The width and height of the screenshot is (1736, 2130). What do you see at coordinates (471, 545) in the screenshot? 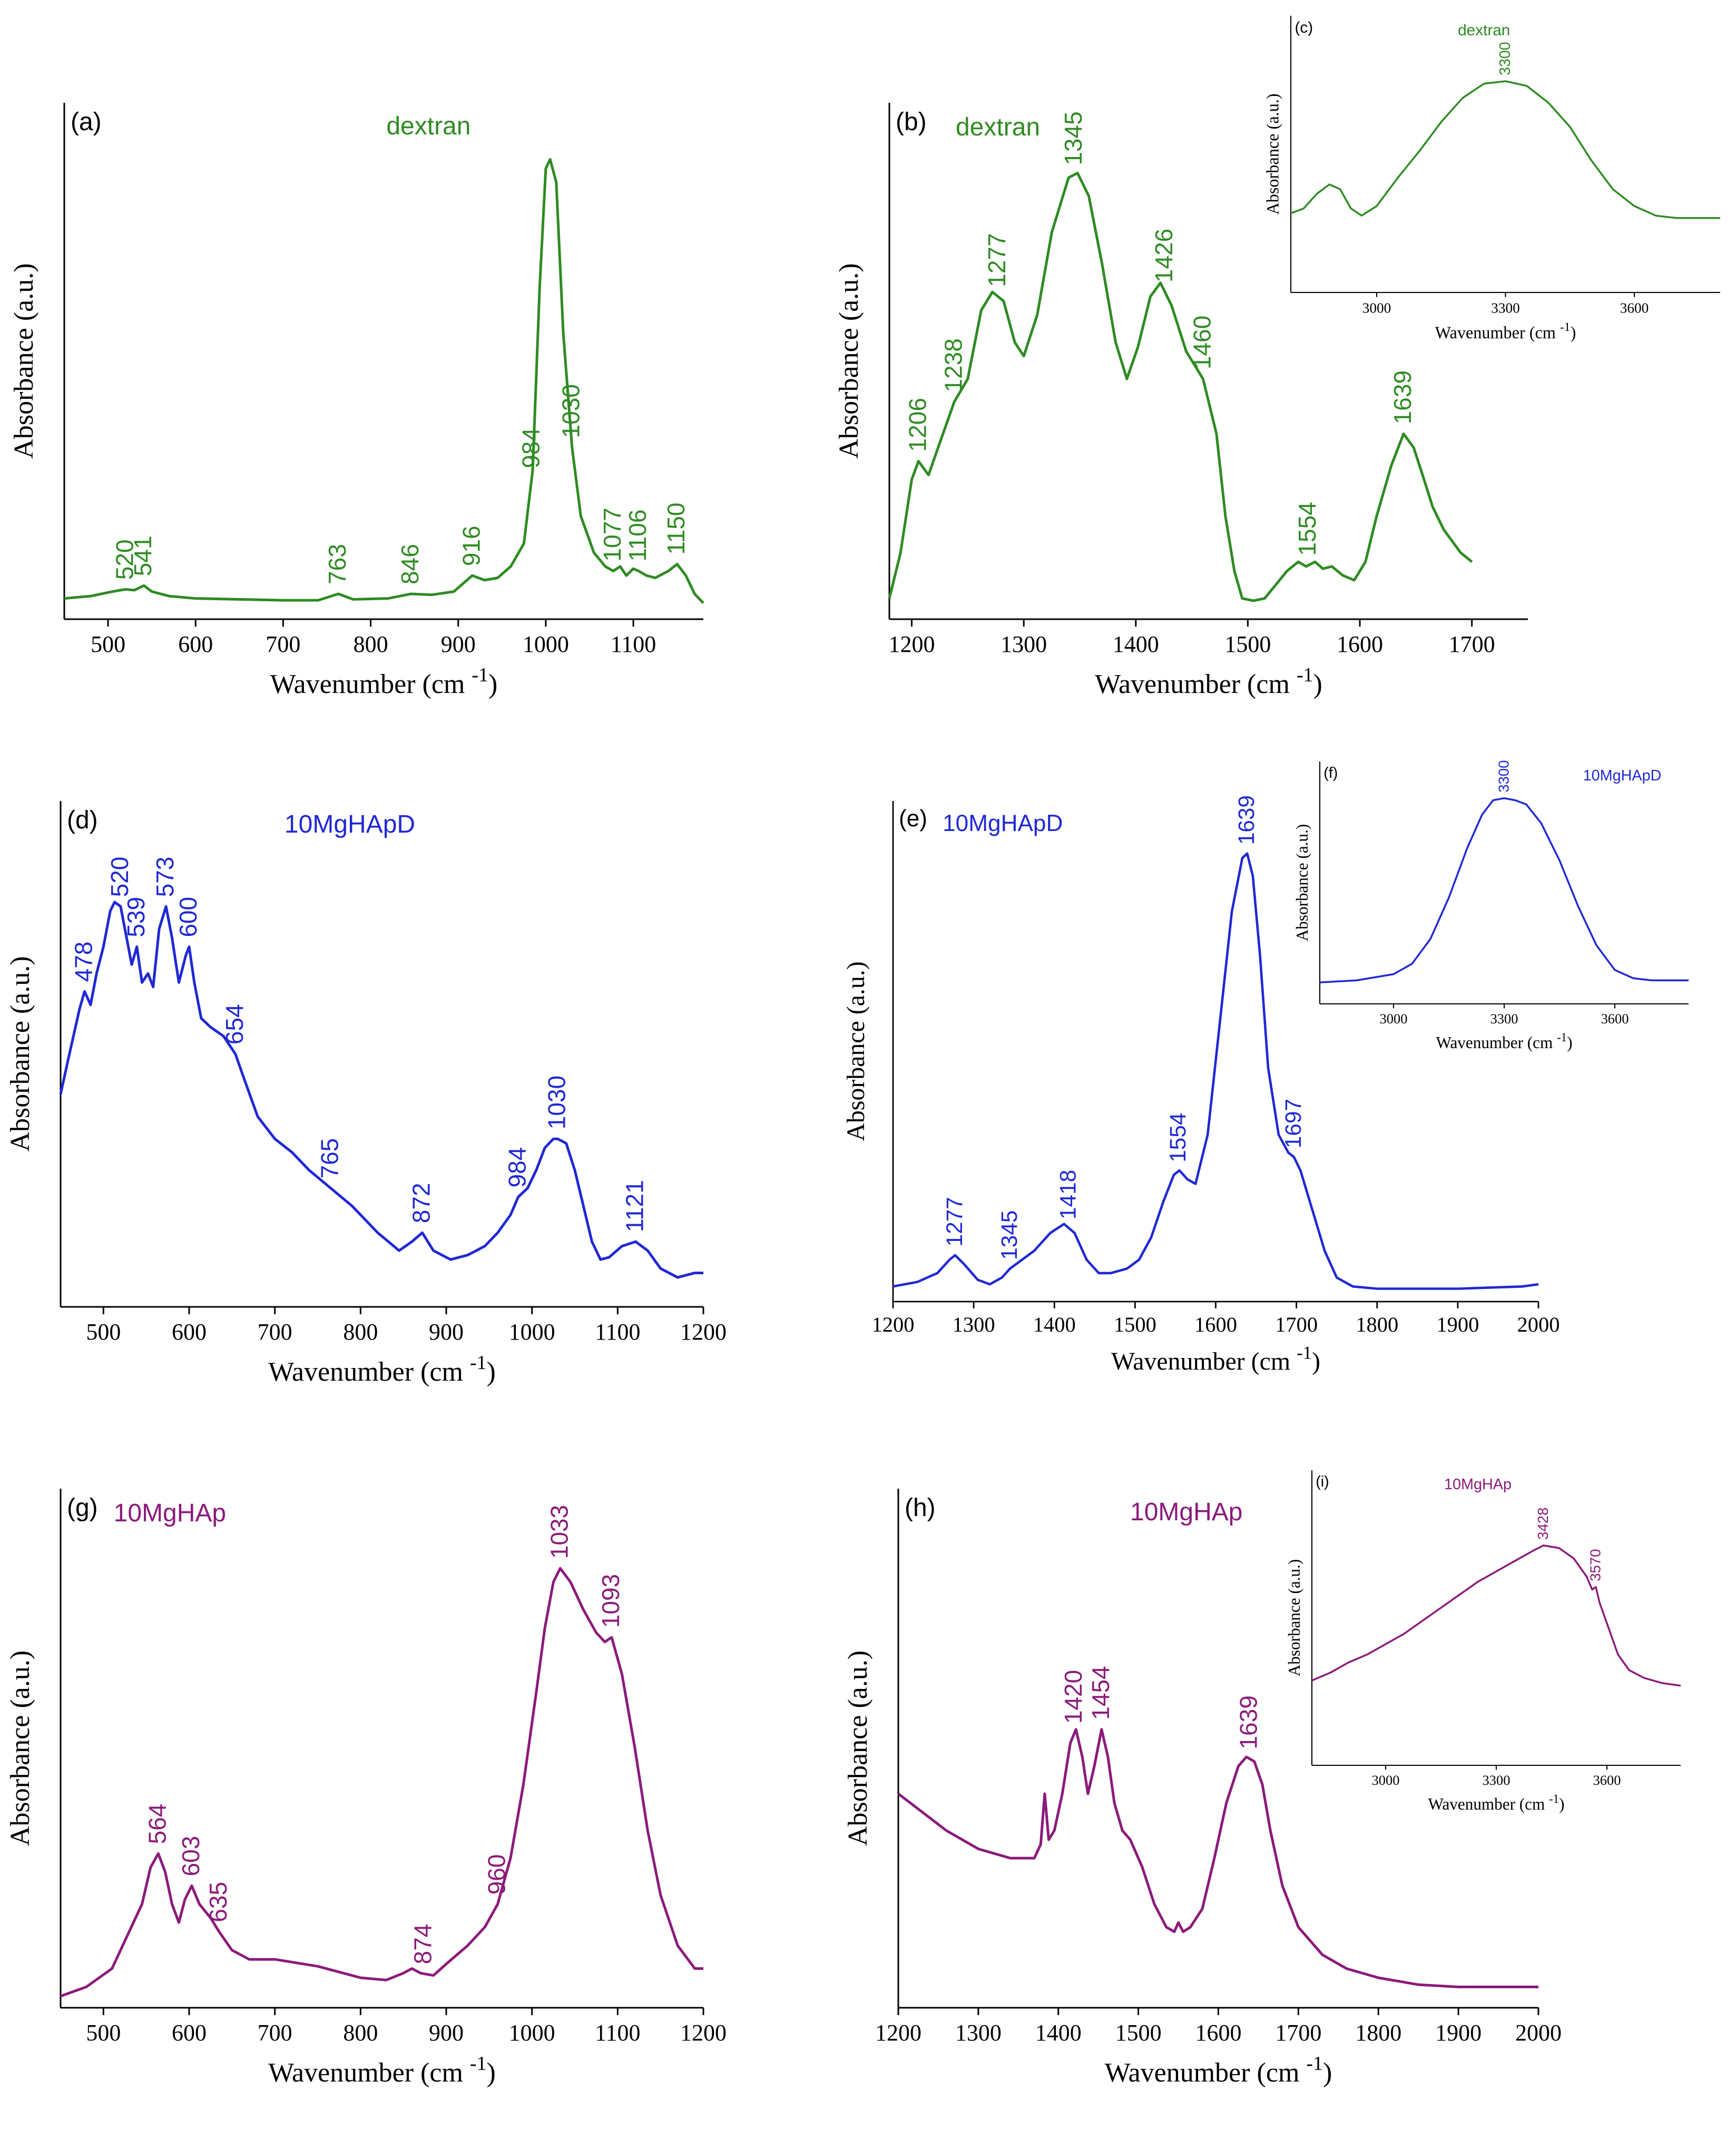
I see `peak-label: 916` at bounding box center [471, 545].